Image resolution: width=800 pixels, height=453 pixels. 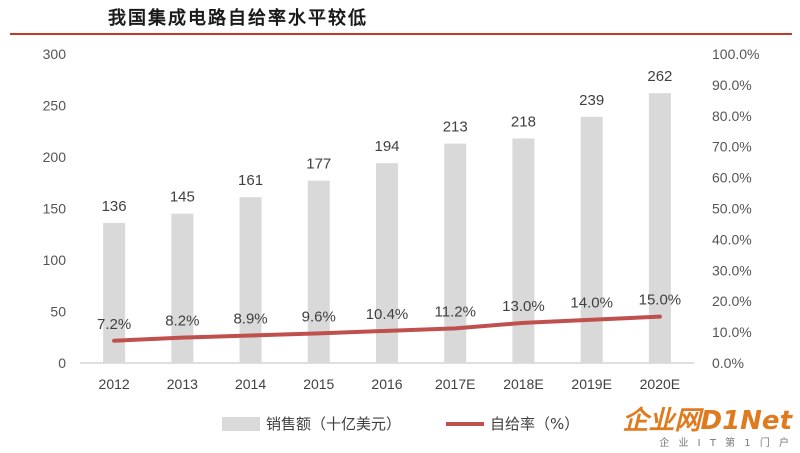 What do you see at coordinates (318, 164) in the screenshot?
I see `bar-data-label: 177` at bounding box center [318, 164].